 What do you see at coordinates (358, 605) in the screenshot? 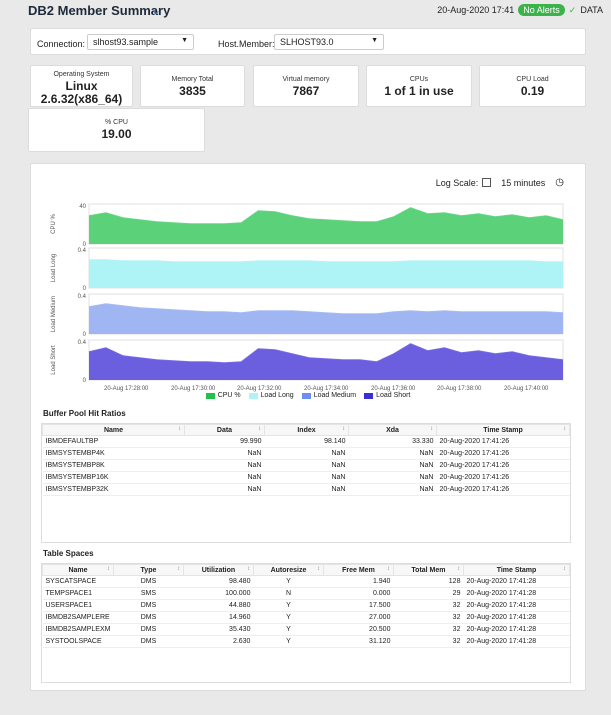
I see `table-cell: 17.500` at bounding box center [358, 605].